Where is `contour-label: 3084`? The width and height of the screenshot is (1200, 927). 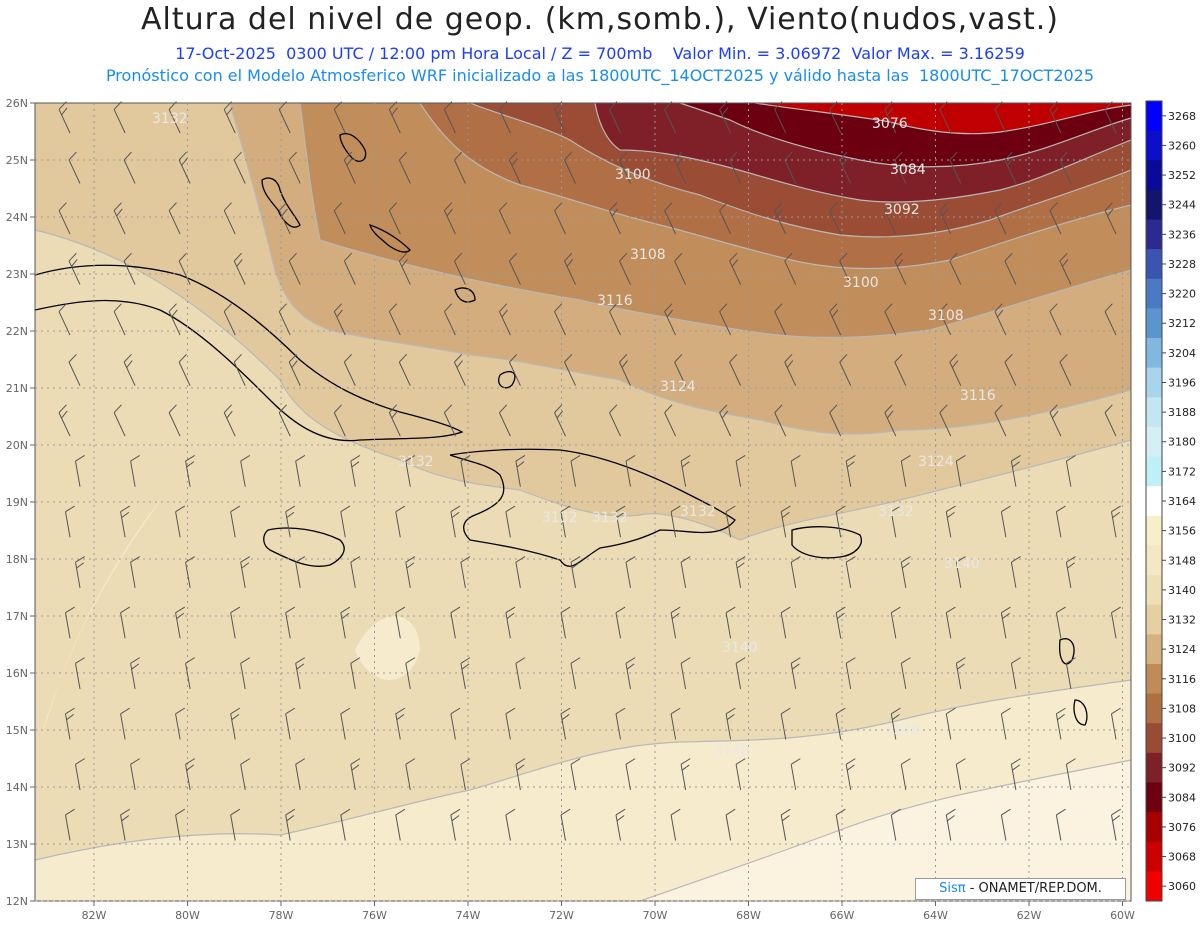 contour-label: 3084 is located at coordinates (908, 170).